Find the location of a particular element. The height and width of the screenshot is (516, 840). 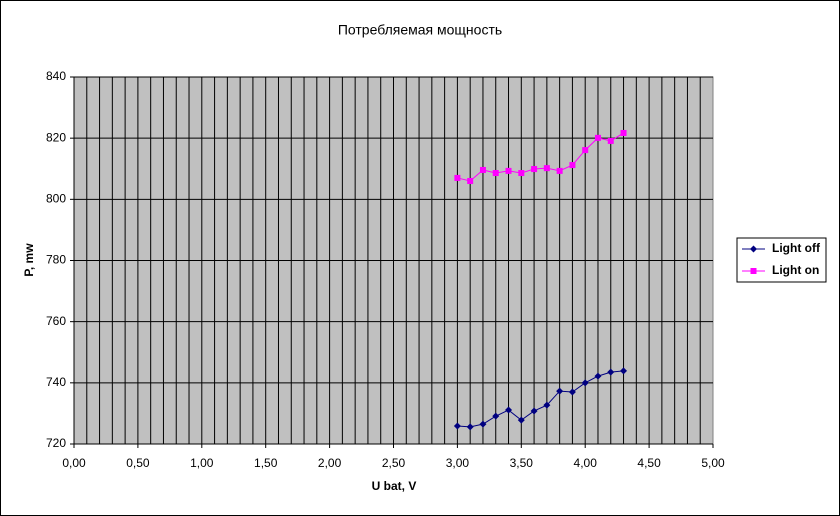

x-tick-label: 2,50 is located at coordinates (394, 463).